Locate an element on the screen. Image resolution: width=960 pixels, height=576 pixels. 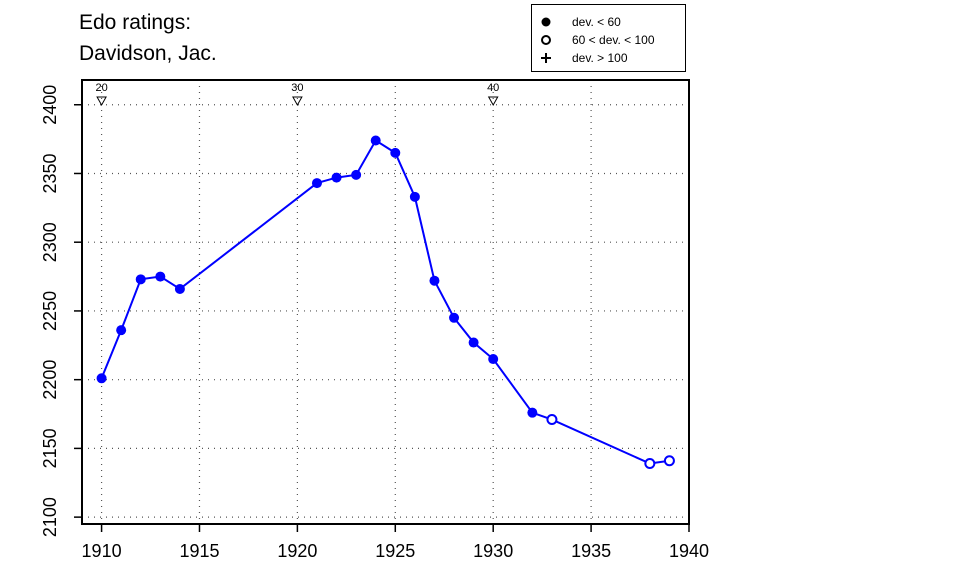
y-tick-label: 2100 is located at coordinates (50, 517).